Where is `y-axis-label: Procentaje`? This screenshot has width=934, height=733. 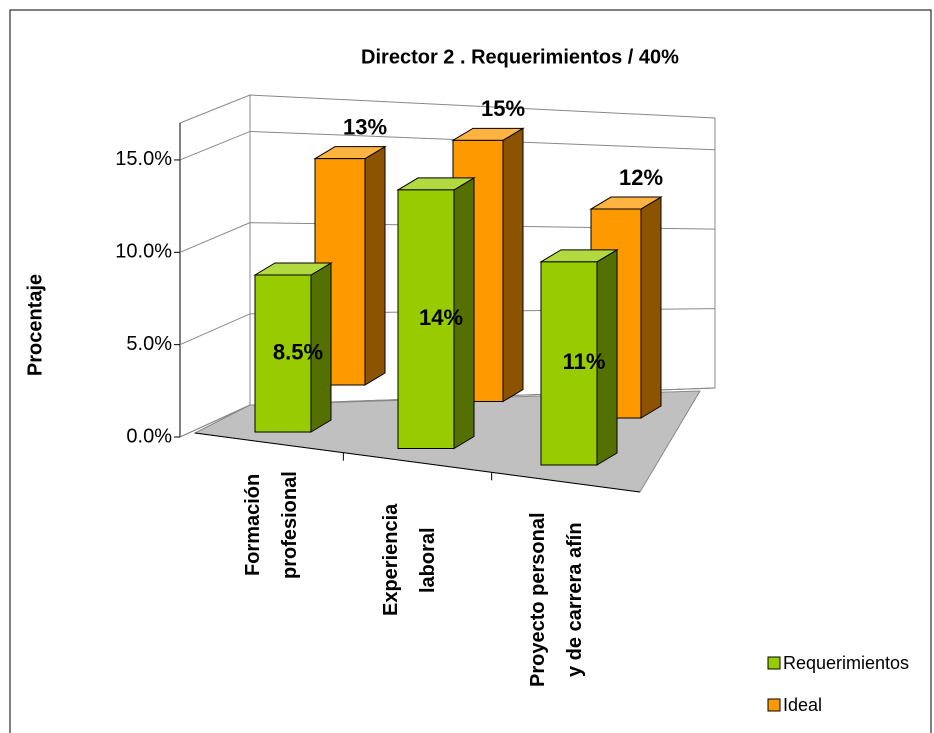
y-axis-label: Procentaje is located at coordinates (35, 325).